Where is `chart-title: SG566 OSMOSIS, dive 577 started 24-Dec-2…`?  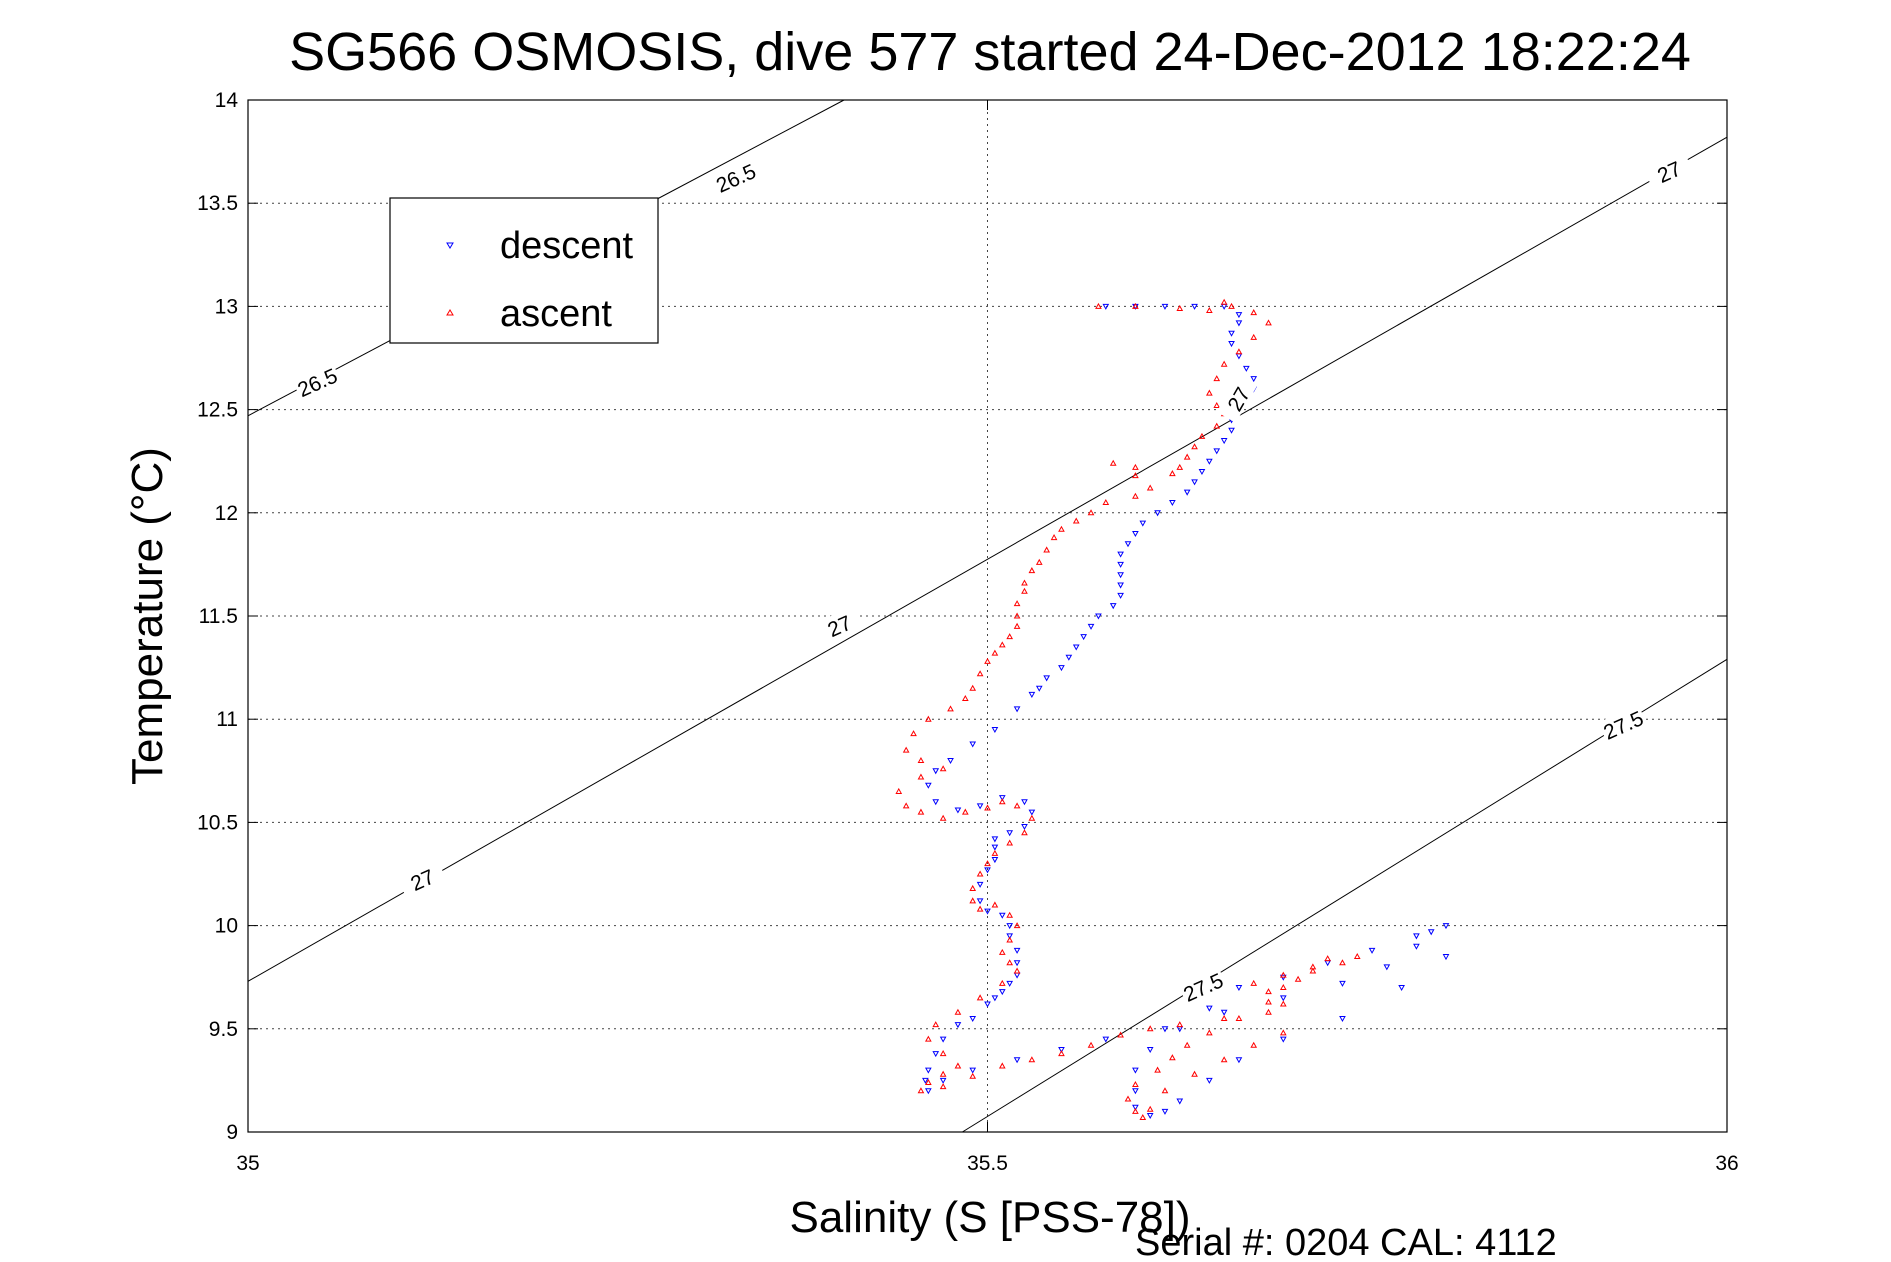
chart-title: SG566 OSMOSIS, dive 577 started 24-Dec-2… is located at coordinates (990, 52).